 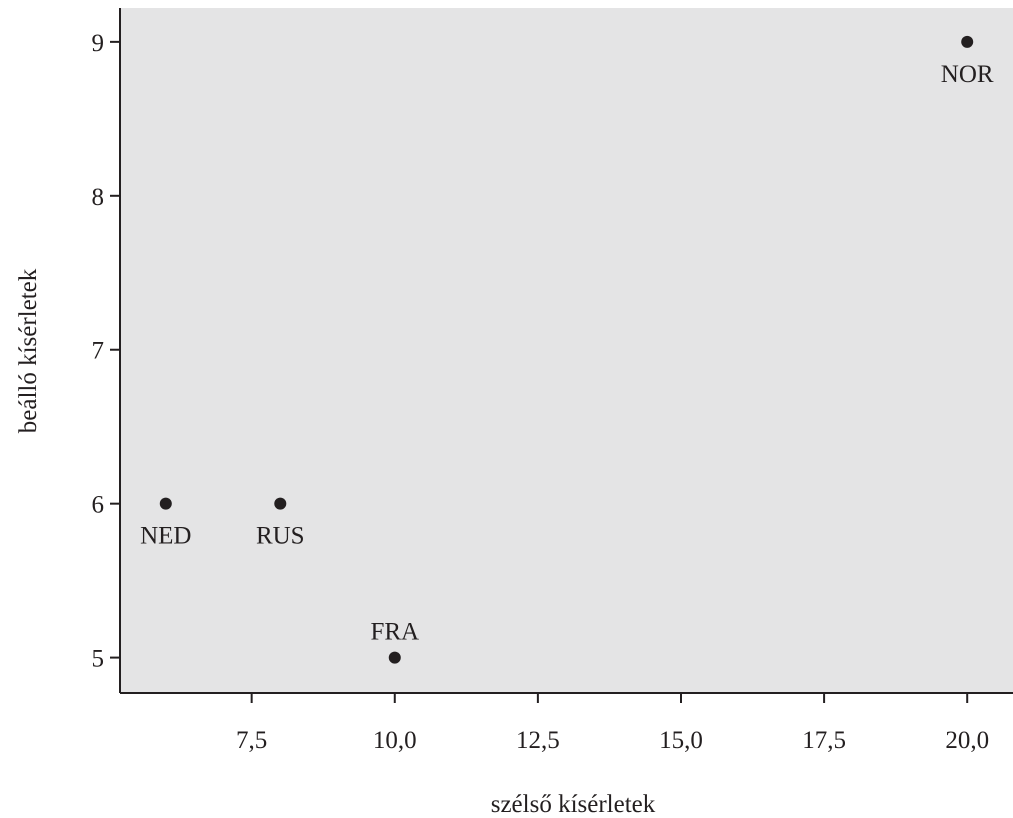 What do you see at coordinates (967, 740) in the screenshot?
I see `x-tick-label: 20,0` at bounding box center [967, 740].